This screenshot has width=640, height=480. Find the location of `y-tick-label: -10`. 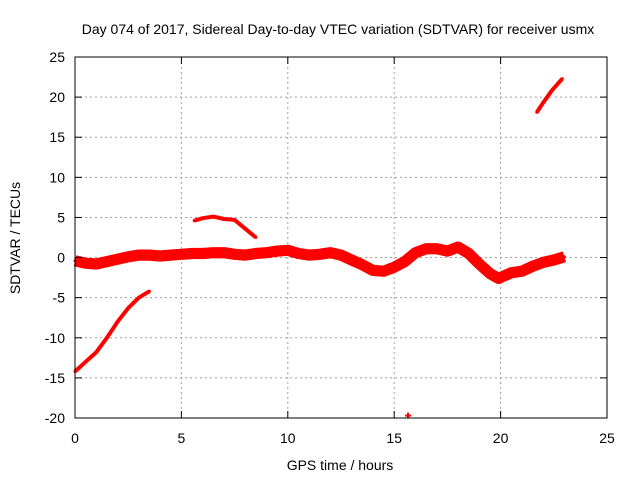

y-tick-label: -10 is located at coordinates (55, 338).